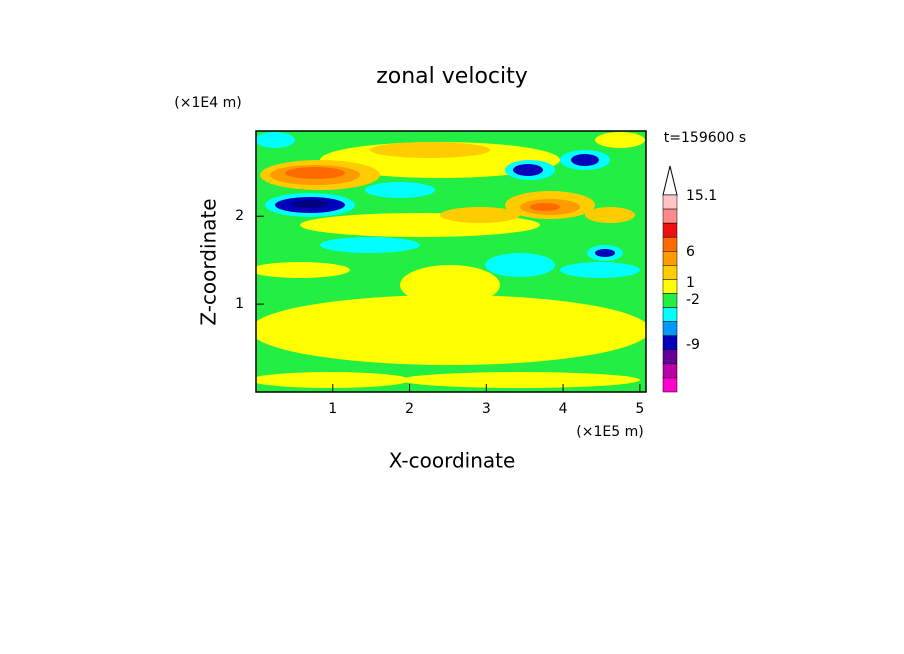 The height and width of the screenshot is (654, 904). I want to click on chart-title: zonal velocity, so click(452, 76).